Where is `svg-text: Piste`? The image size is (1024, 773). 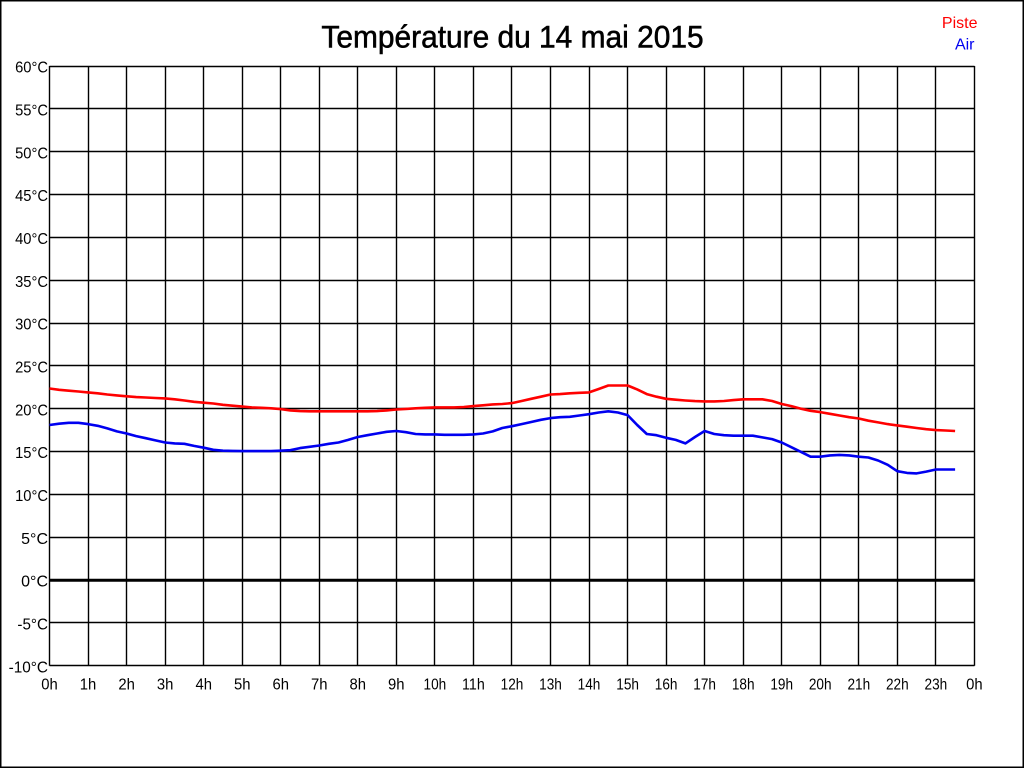 svg-text: Piste is located at coordinates (960, 23).